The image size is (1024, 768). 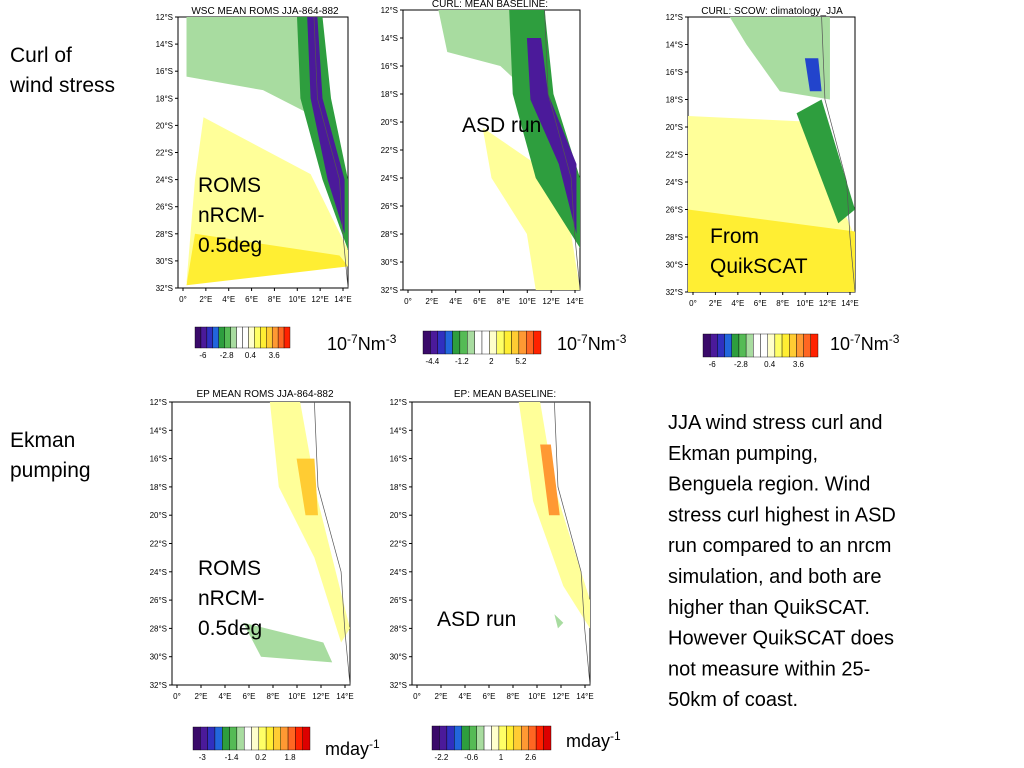 What do you see at coordinates (158, 572) in the screenshot?
I see `lat-label: 24°S` at bounding box center [158, 572].